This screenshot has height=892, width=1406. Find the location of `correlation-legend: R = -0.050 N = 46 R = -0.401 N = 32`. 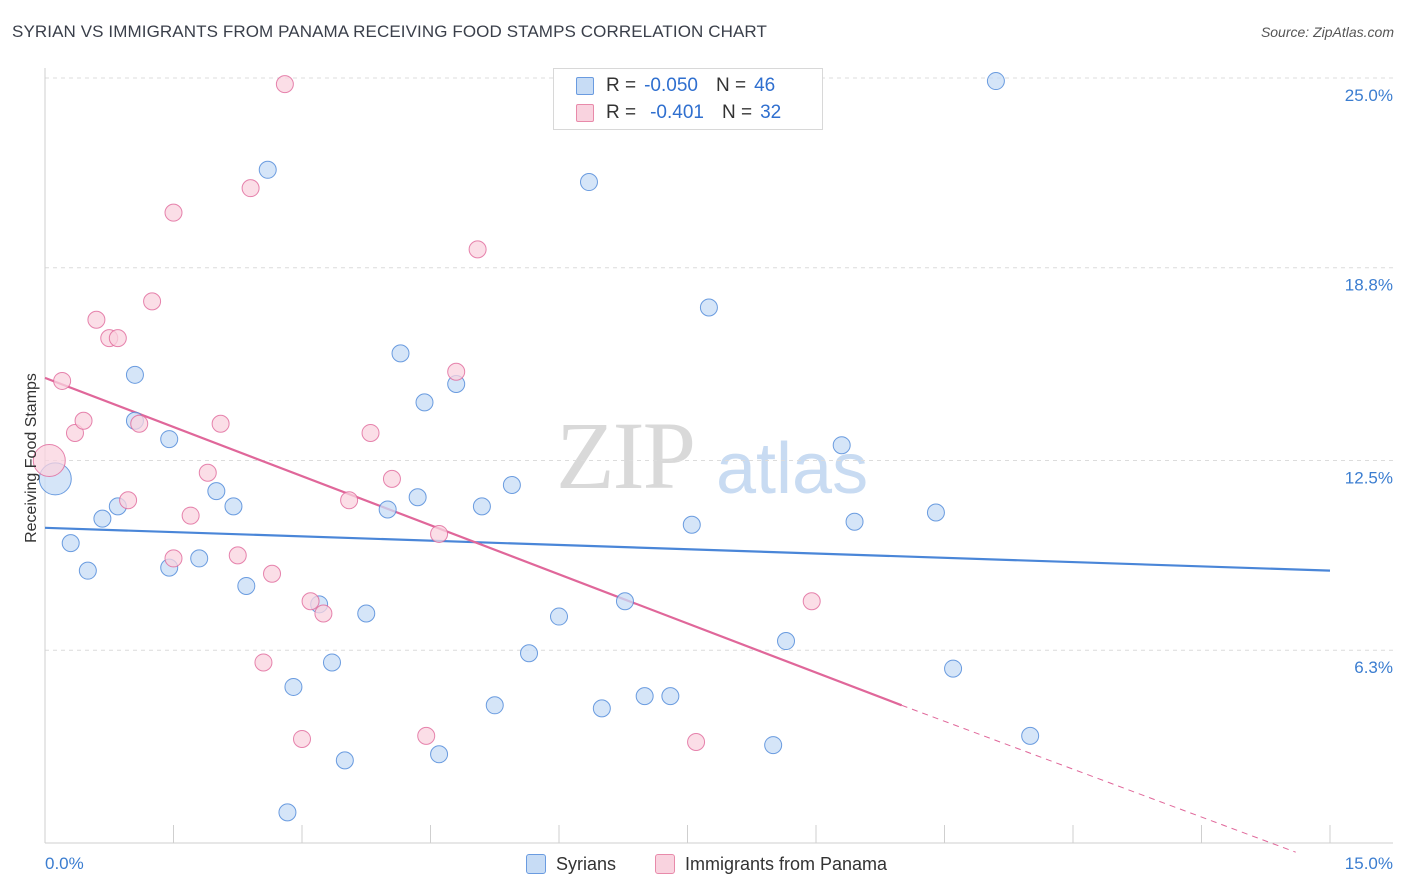

correlation-legend: R = -0.050 N = 46 R = -0.401 N = 32 is located at coordinates (688, 99).